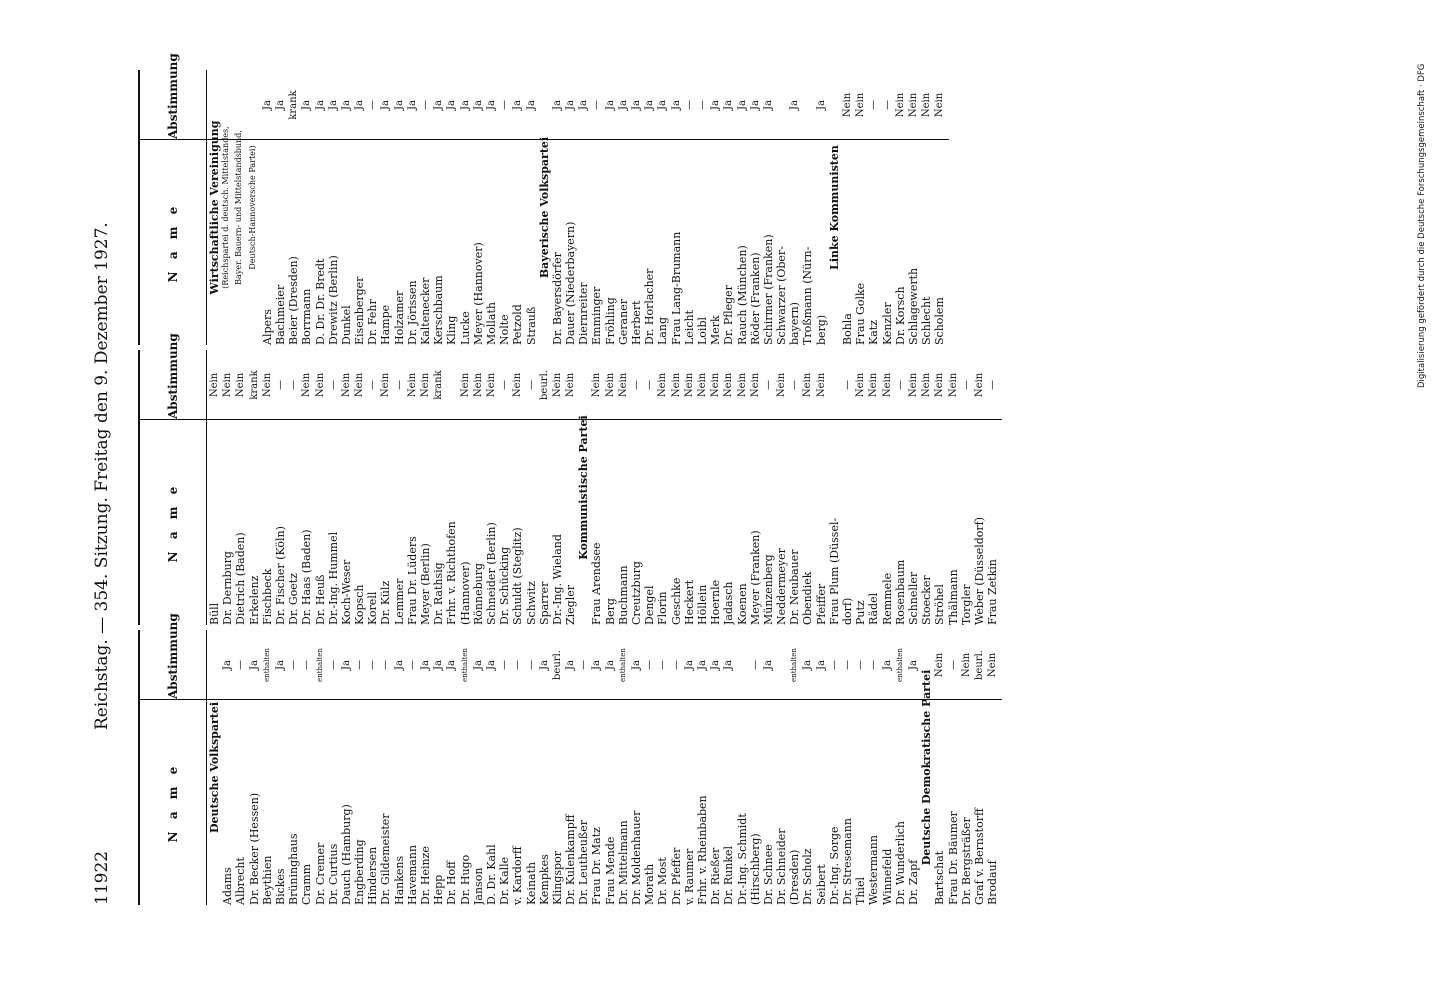 This screenshot has height=1000, width=1434. What do you see at coordinates (465, 328) in the screenshot?
I see `member-name: Lucke` at bounding box center [465, 328].